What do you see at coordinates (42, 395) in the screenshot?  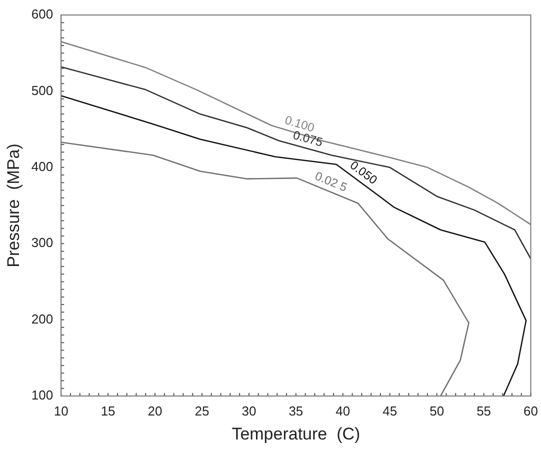 I see `y-tick-label: 100` at bounding box center [42, 395].